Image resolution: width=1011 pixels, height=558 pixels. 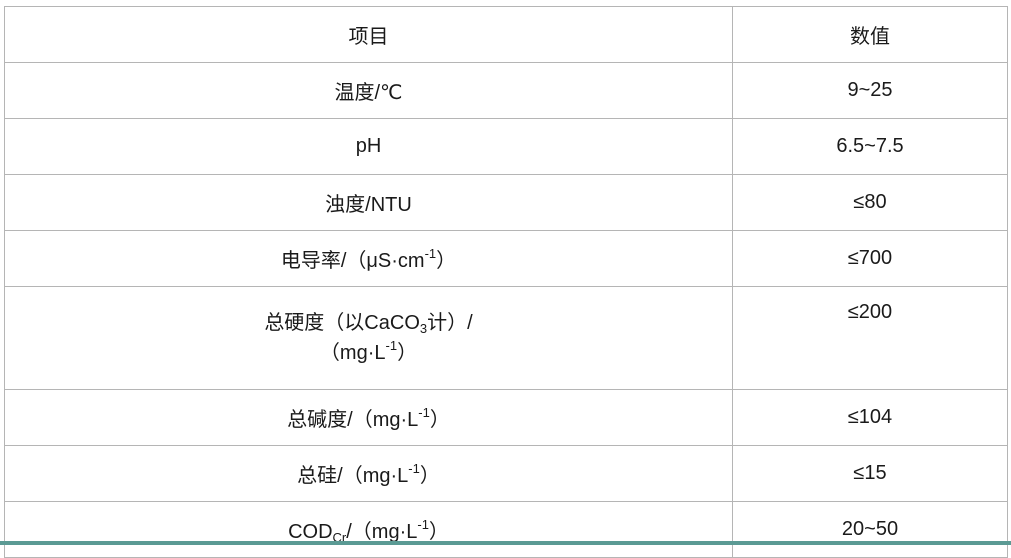 I want to click on row-label: CODCr/（mg·L-1）, so click(x=368, y=529).